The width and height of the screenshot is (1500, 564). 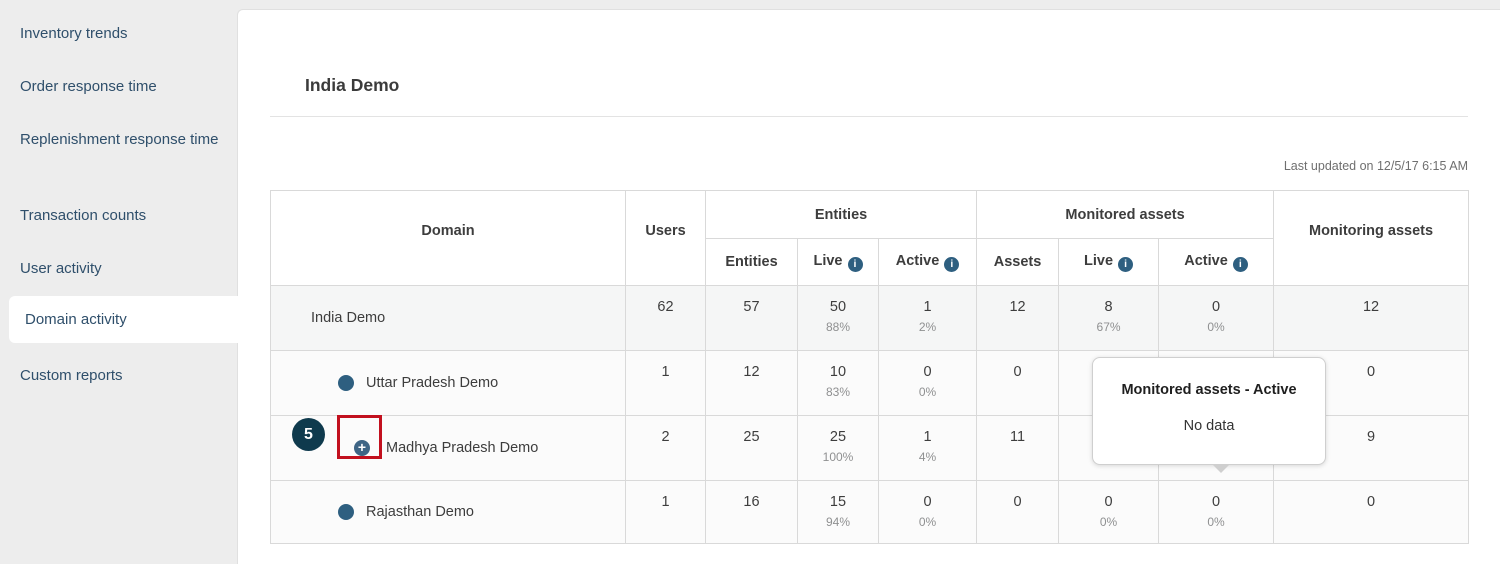 What do you see at coordinates (1221, 468) in the screenshot?
I see `tooltip-arrow-icon` at bounding box center [1221, 468].